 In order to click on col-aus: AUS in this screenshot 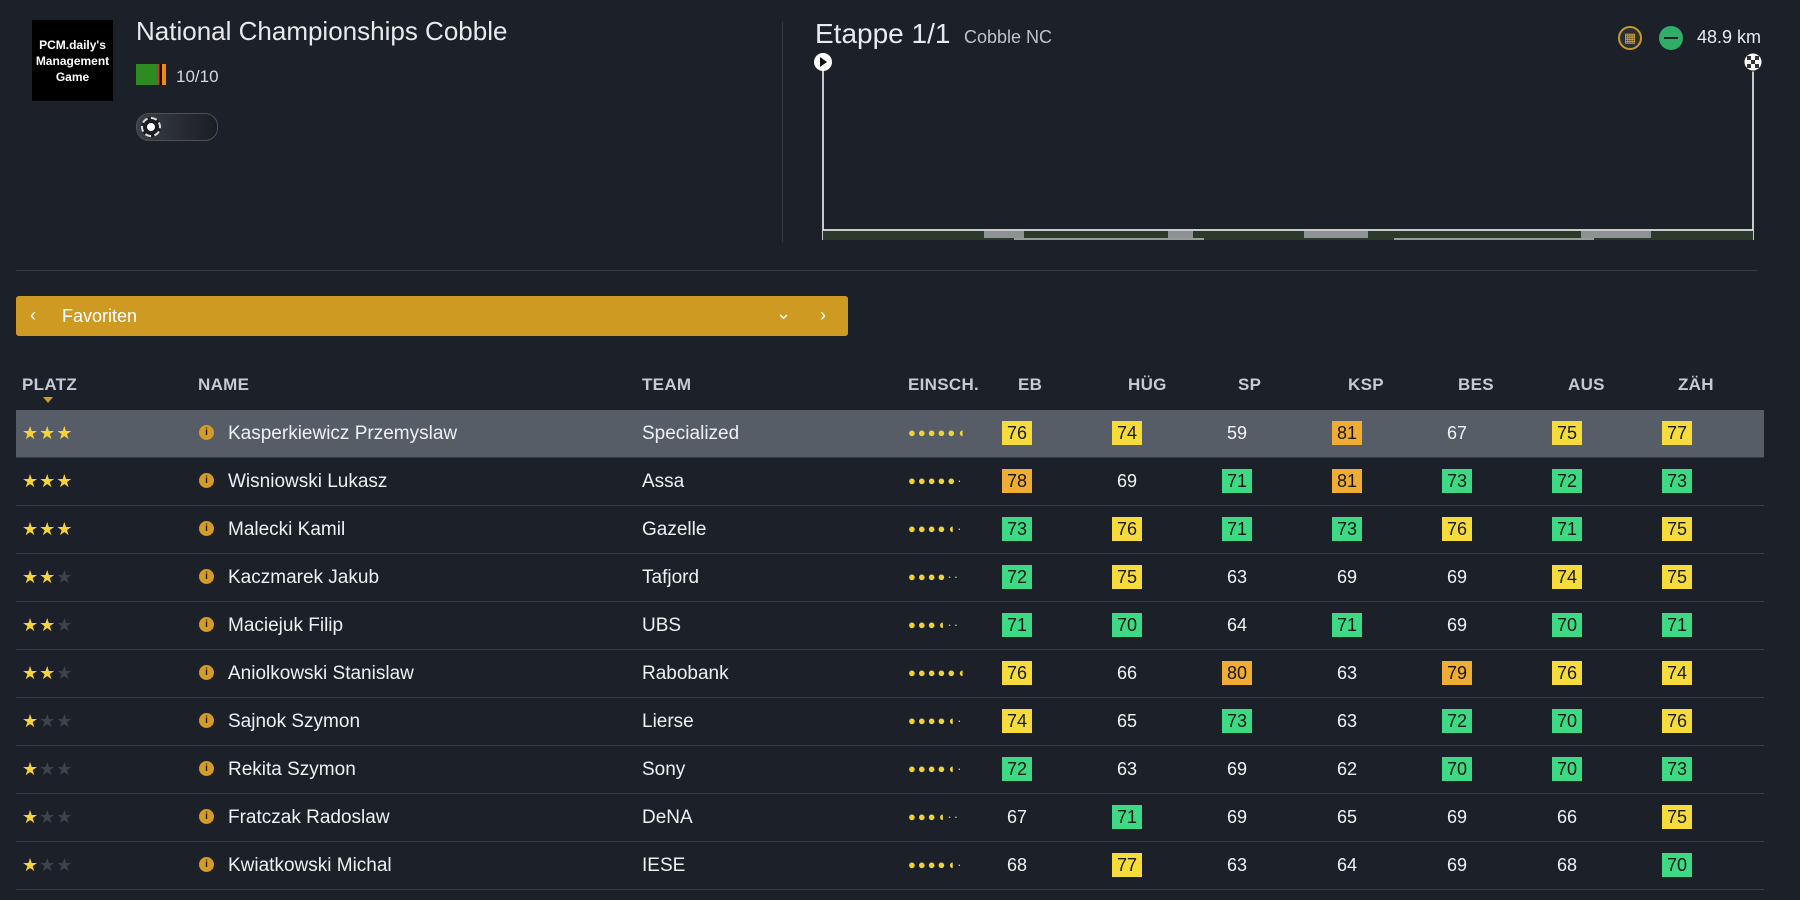, I will do `click(1586, 384)`.